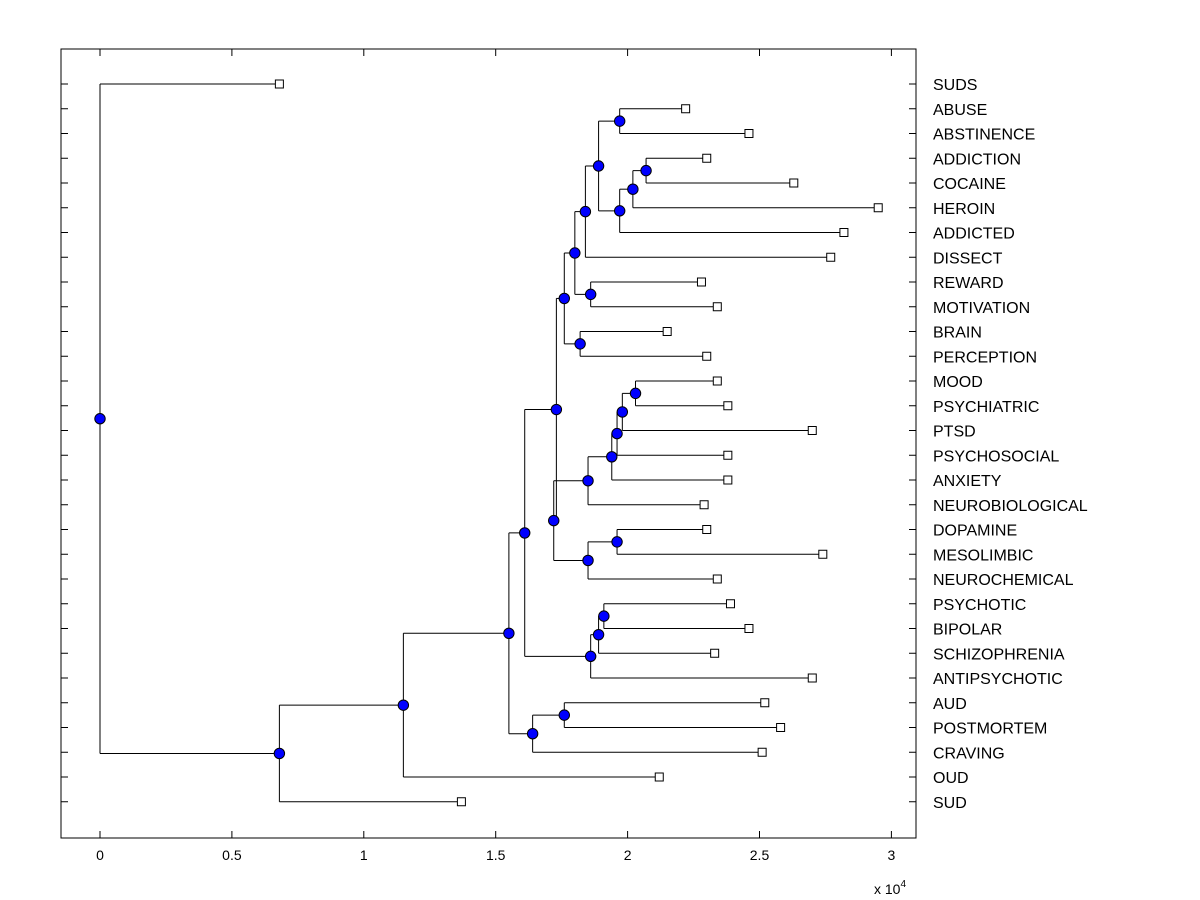 This screenshot has height=900, width=1200. I want to click on leaf-node-brain, so click(667, 331).